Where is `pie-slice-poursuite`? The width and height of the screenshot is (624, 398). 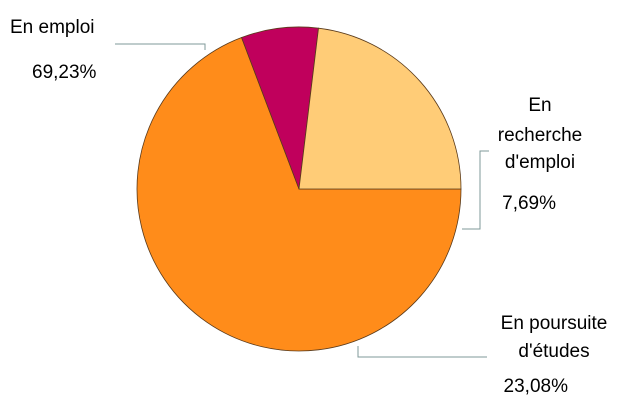
pie-slice-poursuite is located at coordinates (380, 108).